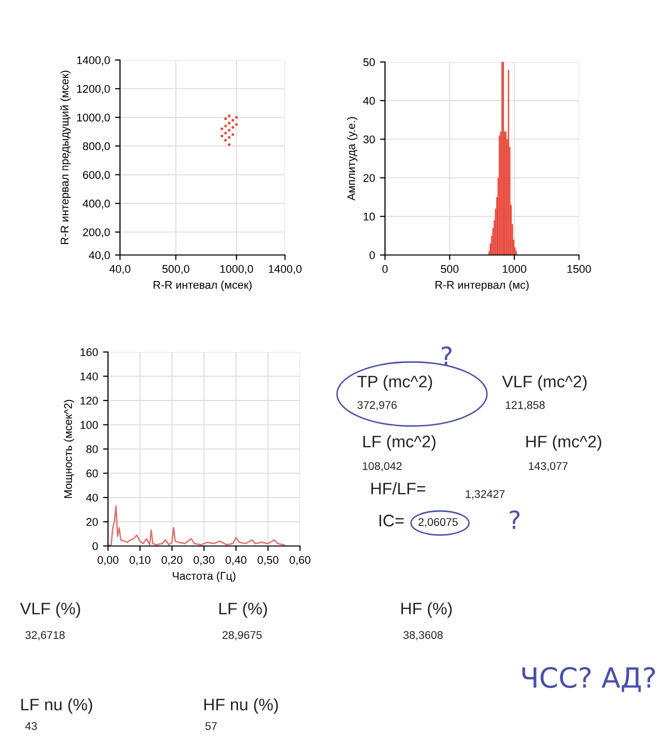 The width and height of the screenshot is (659, 737). What do you see at coordinates (392, 520) in the screenshot?
I see `text: IC=` at bounding box center [392, 520].